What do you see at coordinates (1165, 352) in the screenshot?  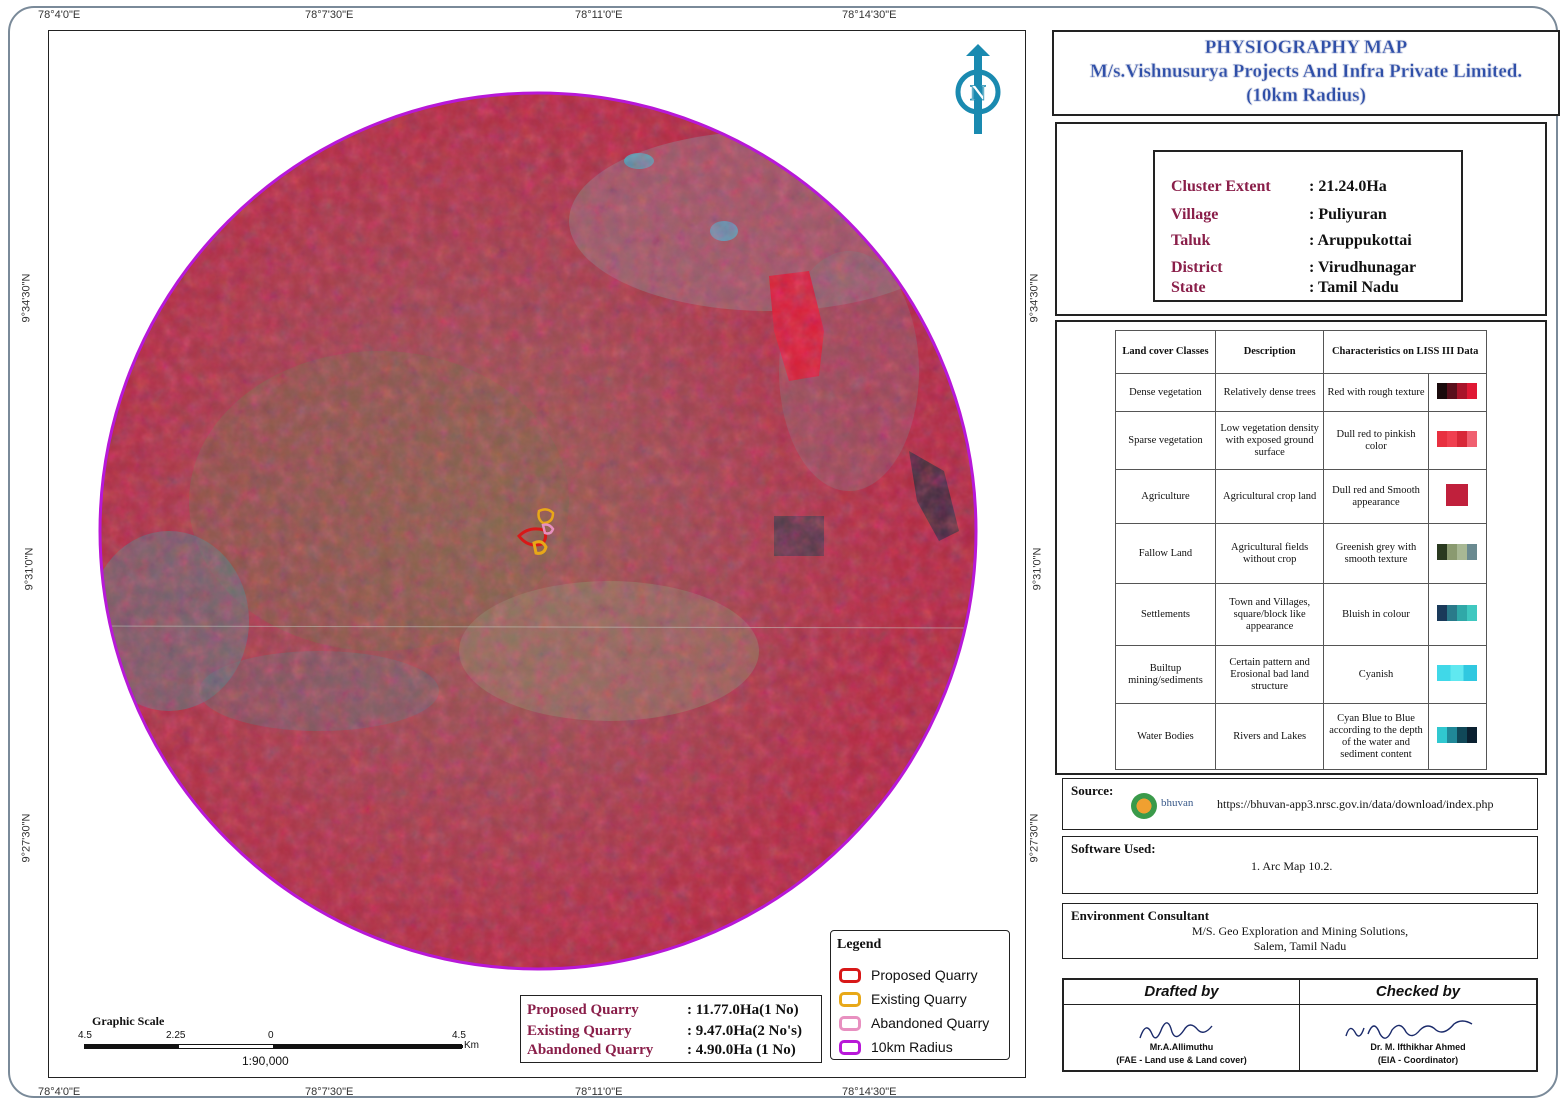 I see `lc-header-class: Land cover Classes` at bounding box center [1165, 352].